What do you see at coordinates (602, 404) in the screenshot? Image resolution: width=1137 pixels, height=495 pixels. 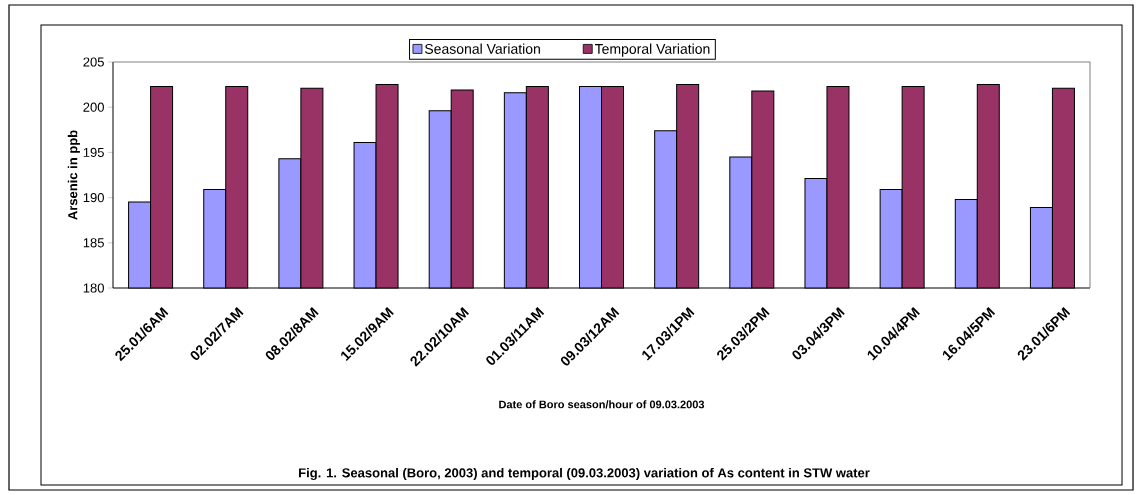 I see `x-axis-title: Date of Boro season/hour of 09.03.2003` at bounding box center [602, 404].